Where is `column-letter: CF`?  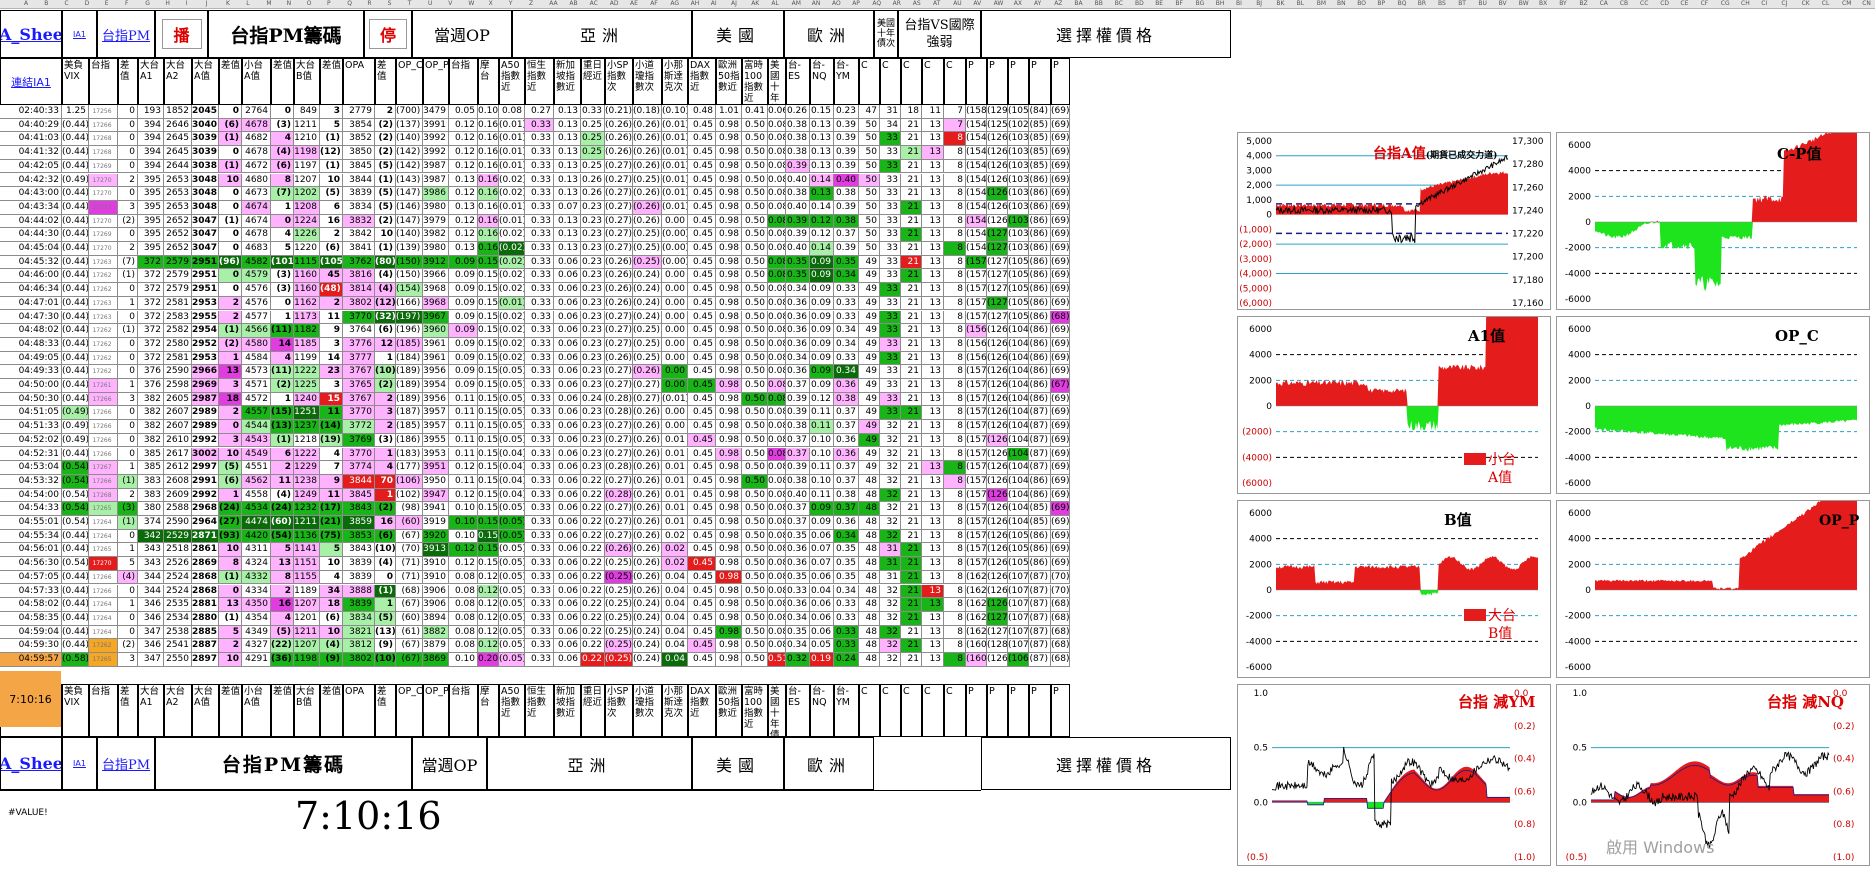 column-letter: CF is located at coordinates (1704, 3).